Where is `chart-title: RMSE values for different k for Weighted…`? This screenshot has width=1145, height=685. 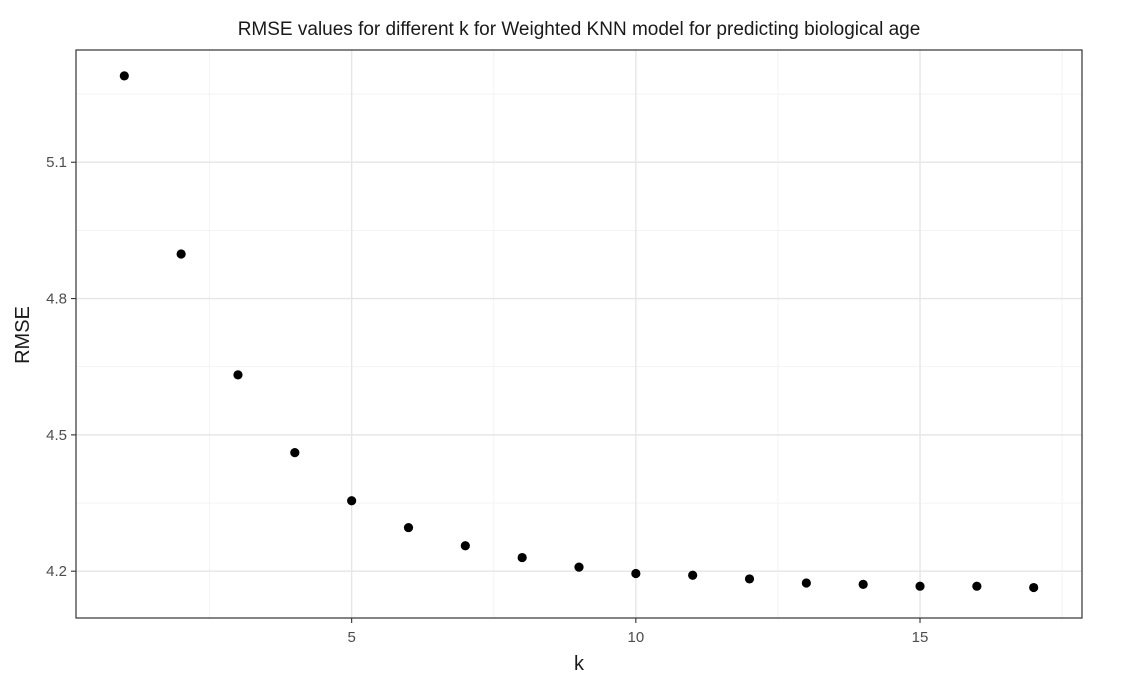
chart-title: RMSE values for different k for Weighted… is located at coordinates (579, 29).